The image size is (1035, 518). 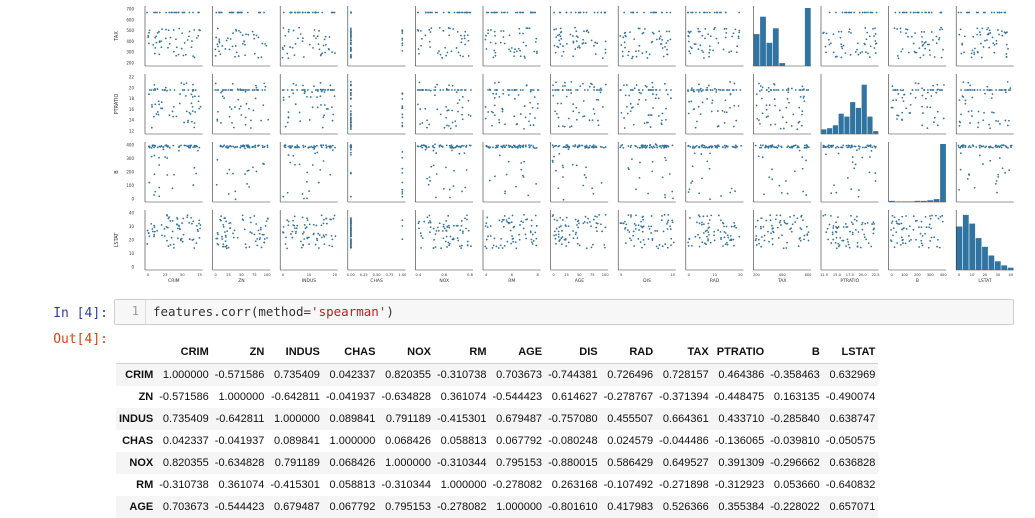 I want to click on panel-tax-vs-b, so click(x=918, y=36).